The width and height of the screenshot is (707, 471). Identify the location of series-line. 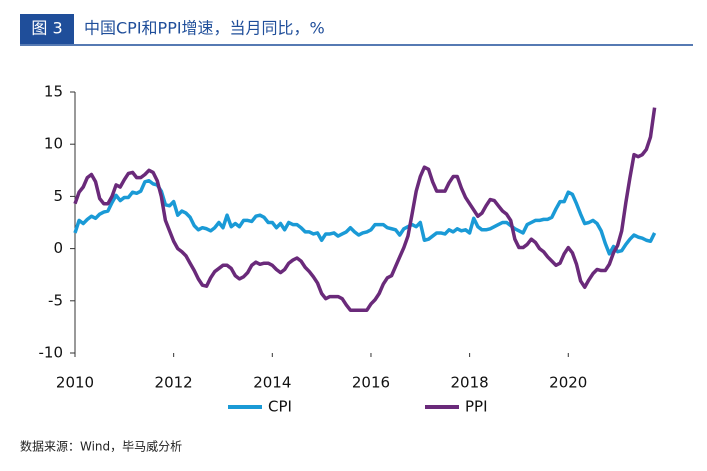
(365, 217).